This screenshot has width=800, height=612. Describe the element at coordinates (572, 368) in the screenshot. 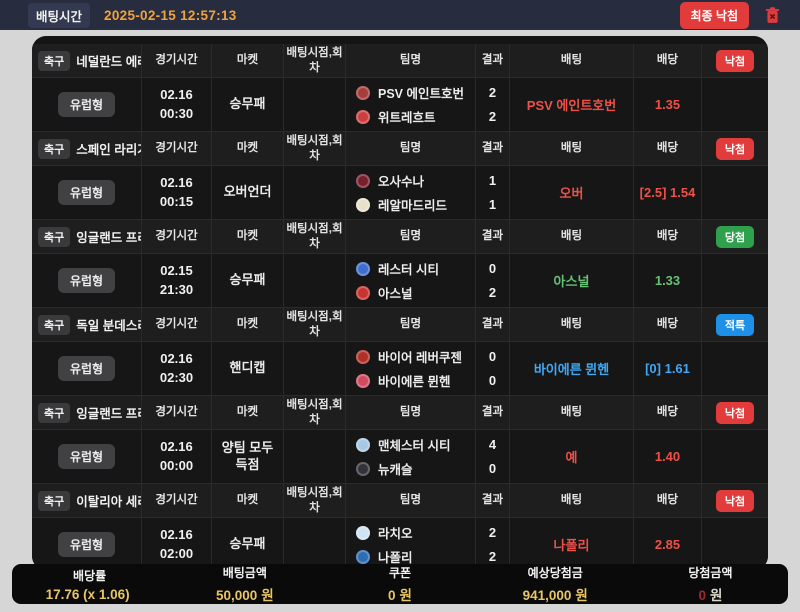

I see `bet-pick-cell: 바이에른 뮌헨` at that location.